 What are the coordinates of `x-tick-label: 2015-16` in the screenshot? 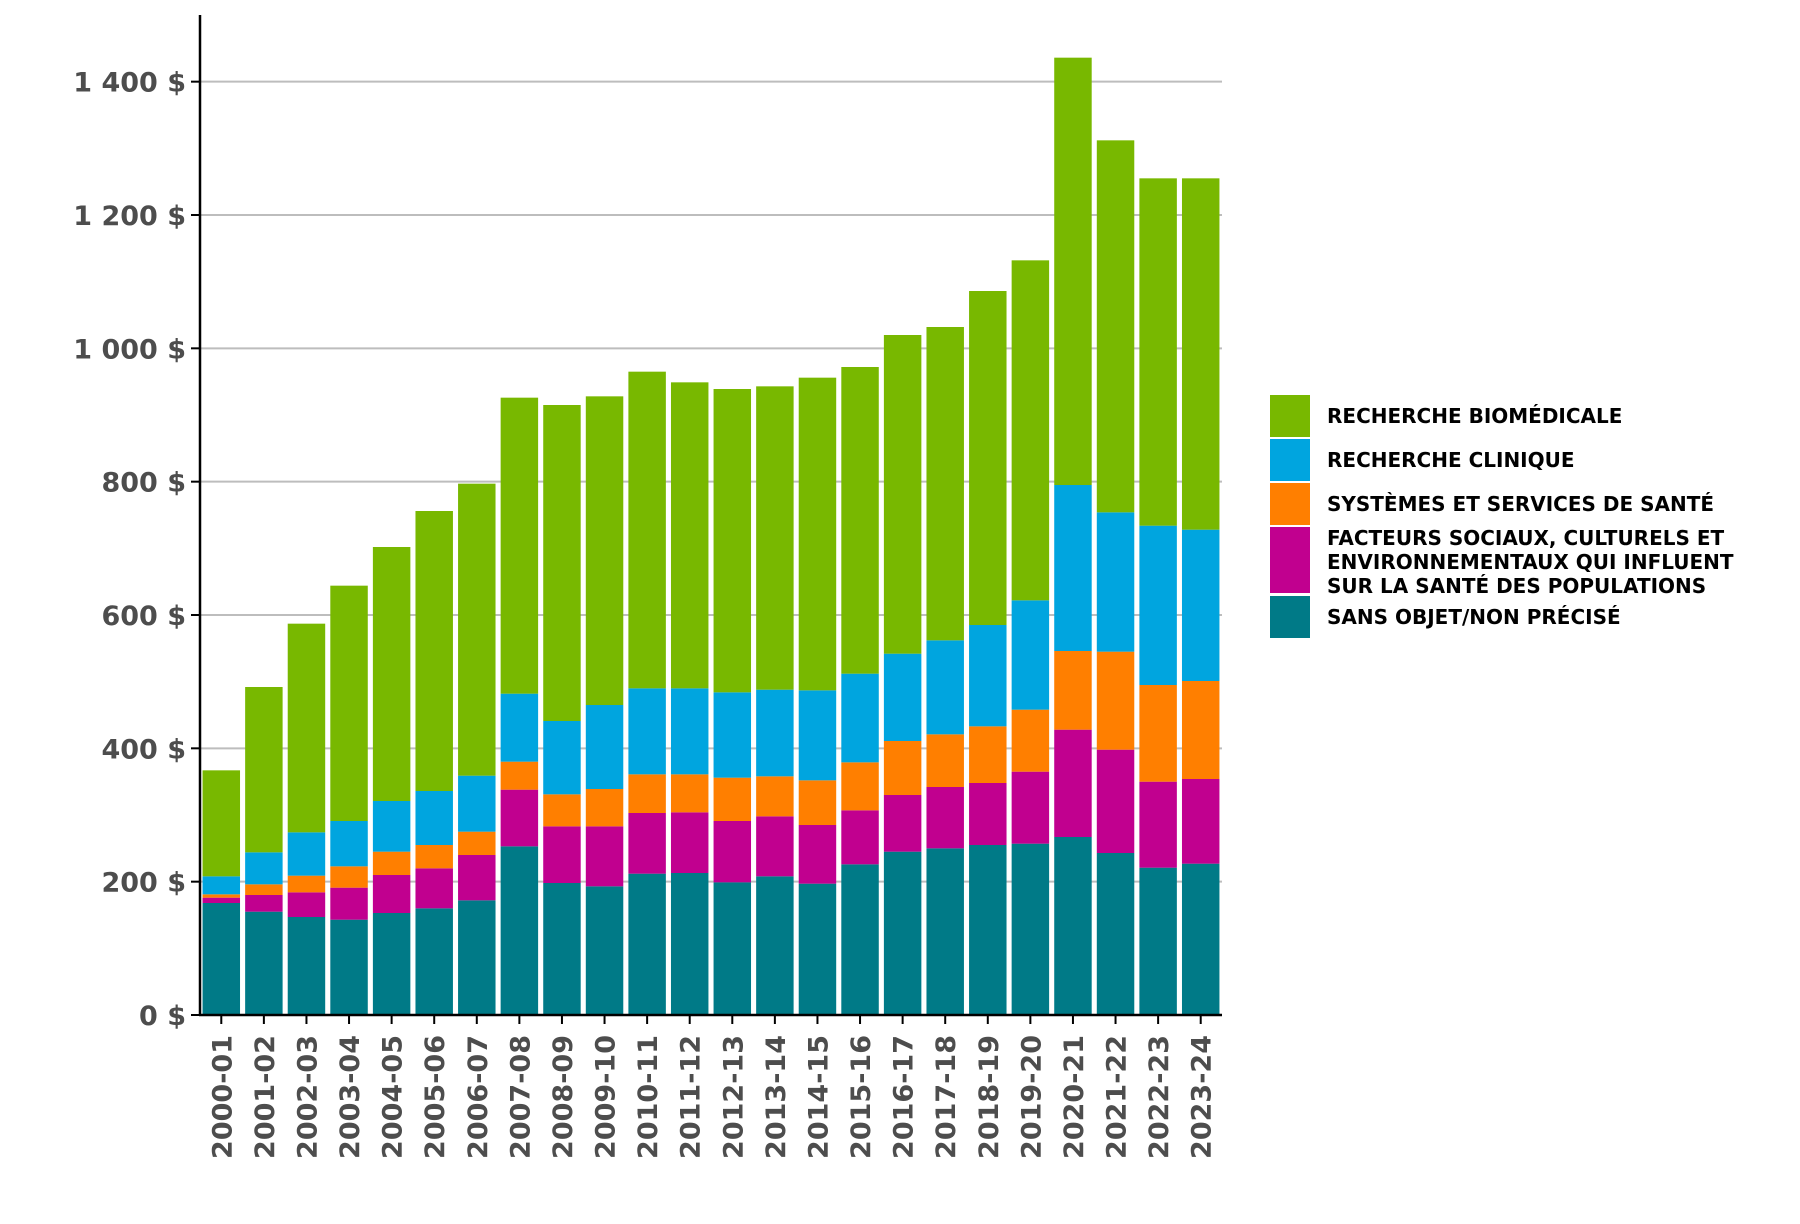 It's located at (861, 1097).